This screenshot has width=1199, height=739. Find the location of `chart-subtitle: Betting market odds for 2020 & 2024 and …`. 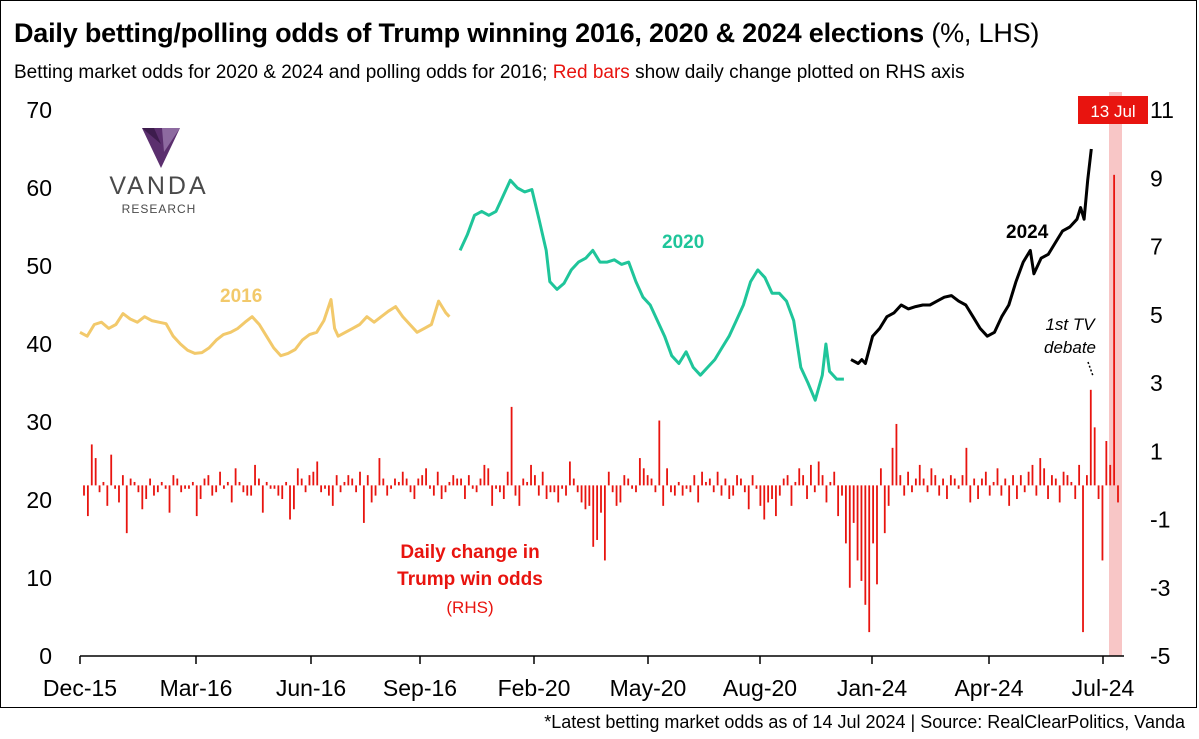

chart-subtitle: Betting market odds for 2020 & 2024 and … is located at coordinates (489, 73).